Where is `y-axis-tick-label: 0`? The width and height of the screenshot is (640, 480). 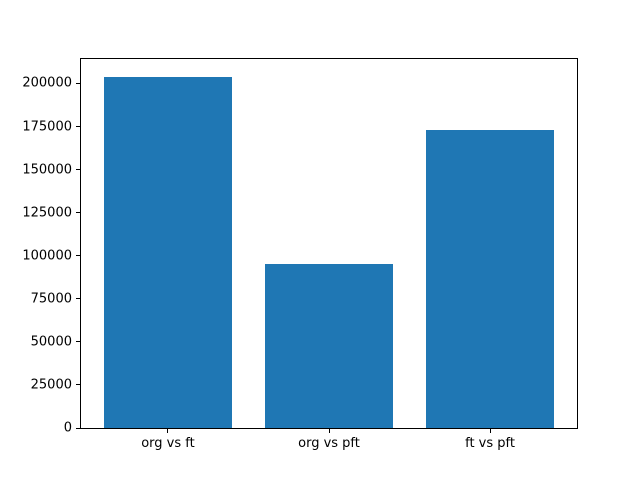
y-axis-tick-label: 0 is located at coordinates (67, 428).